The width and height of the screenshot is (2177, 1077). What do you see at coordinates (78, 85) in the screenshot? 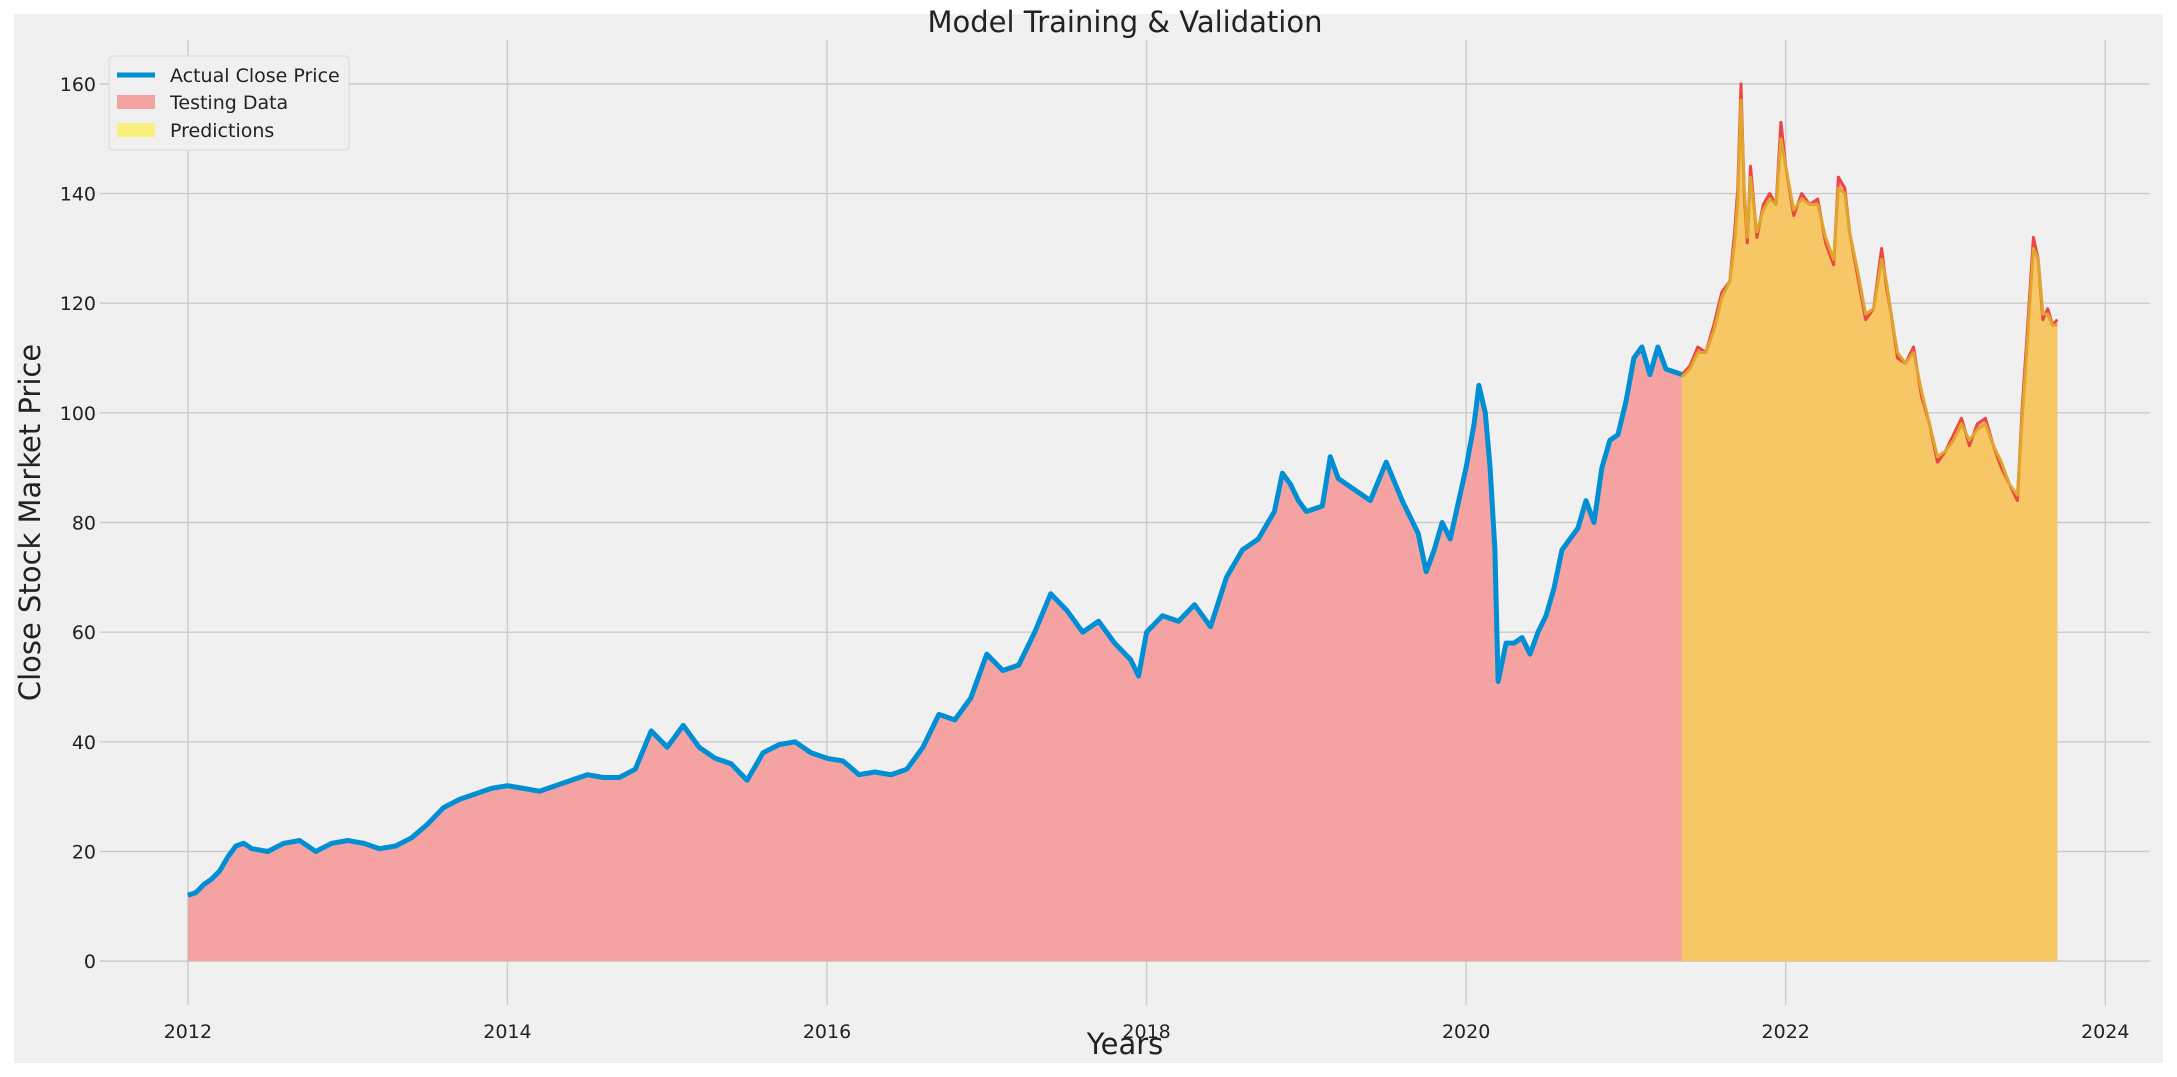
I see `y-tick-label: 160` at bounding box center [78, 85].